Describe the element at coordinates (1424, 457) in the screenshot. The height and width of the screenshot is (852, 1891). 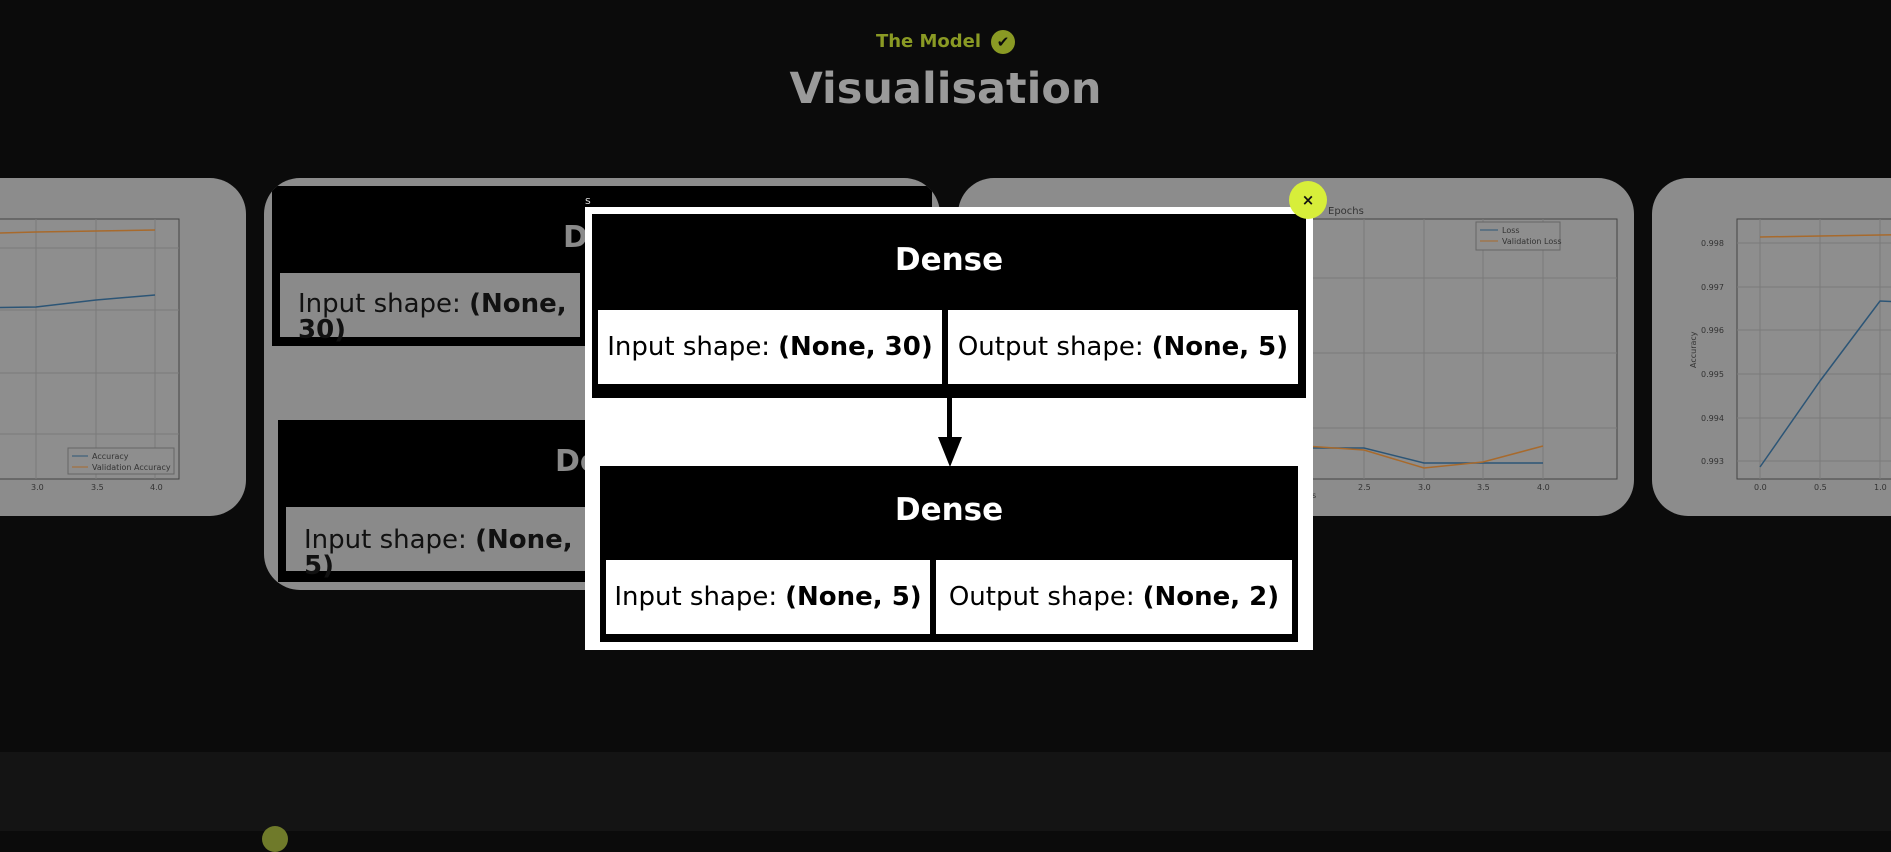
I see `validation-loss-line` at that location.